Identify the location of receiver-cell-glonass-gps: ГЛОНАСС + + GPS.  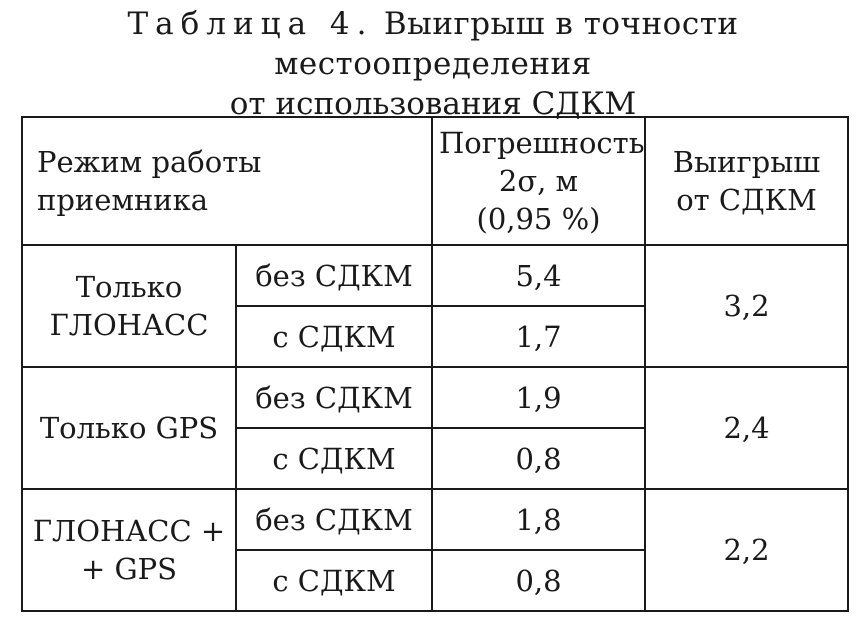
(129, 550).